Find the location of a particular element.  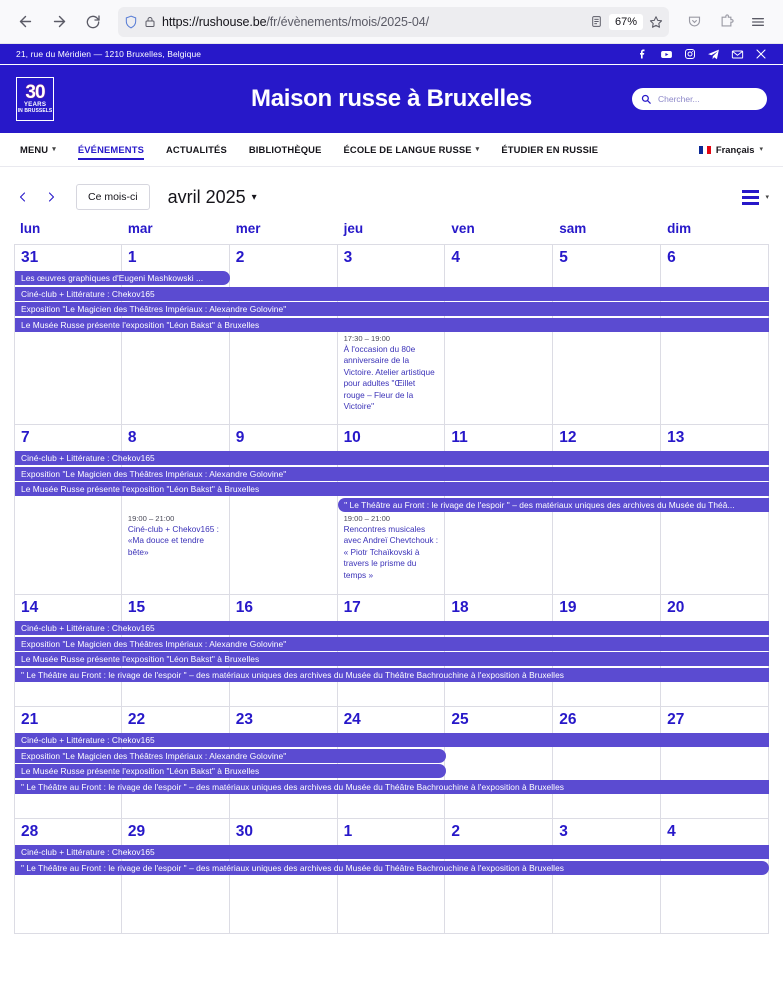

day-number: 2 is located at coordinates (456, 831).